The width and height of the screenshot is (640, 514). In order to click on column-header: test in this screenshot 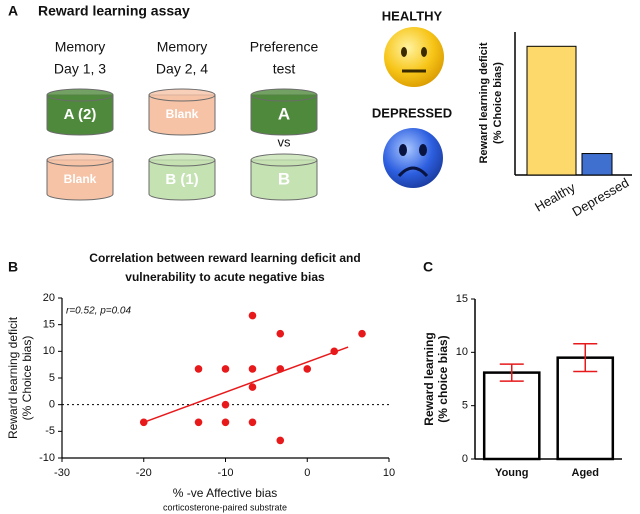, I will do `click(284, 69)`.